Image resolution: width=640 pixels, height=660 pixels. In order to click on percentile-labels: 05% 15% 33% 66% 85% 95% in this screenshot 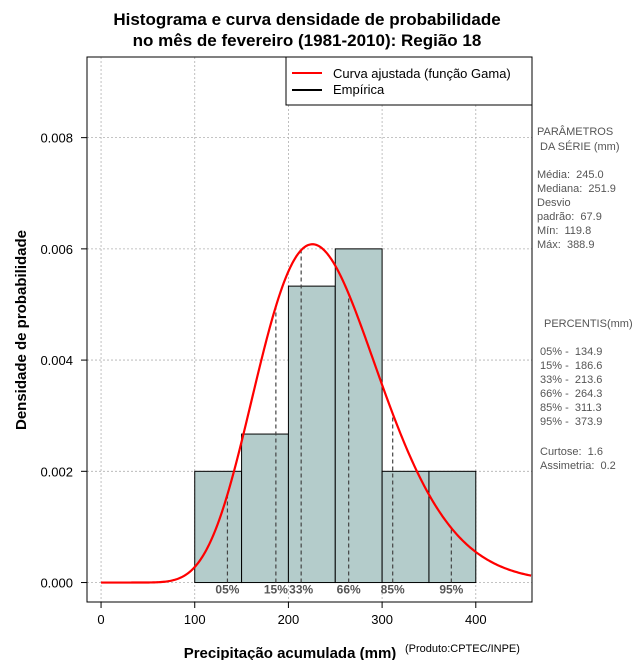, I will do `click(339, 590)`.